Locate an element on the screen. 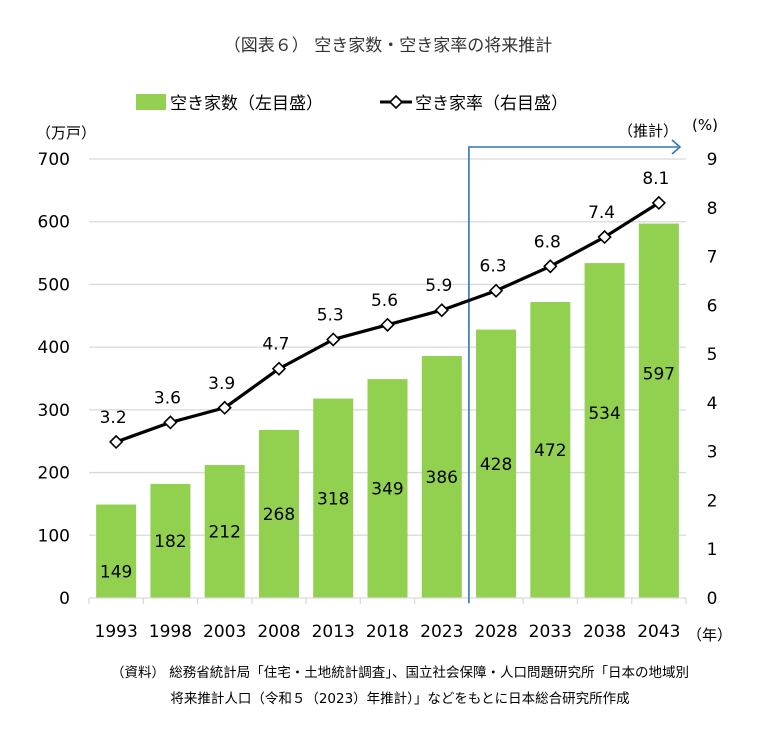 This screenshot has width=777, height=734. bar-data-label: 182 is located at coordinates (170, 542).